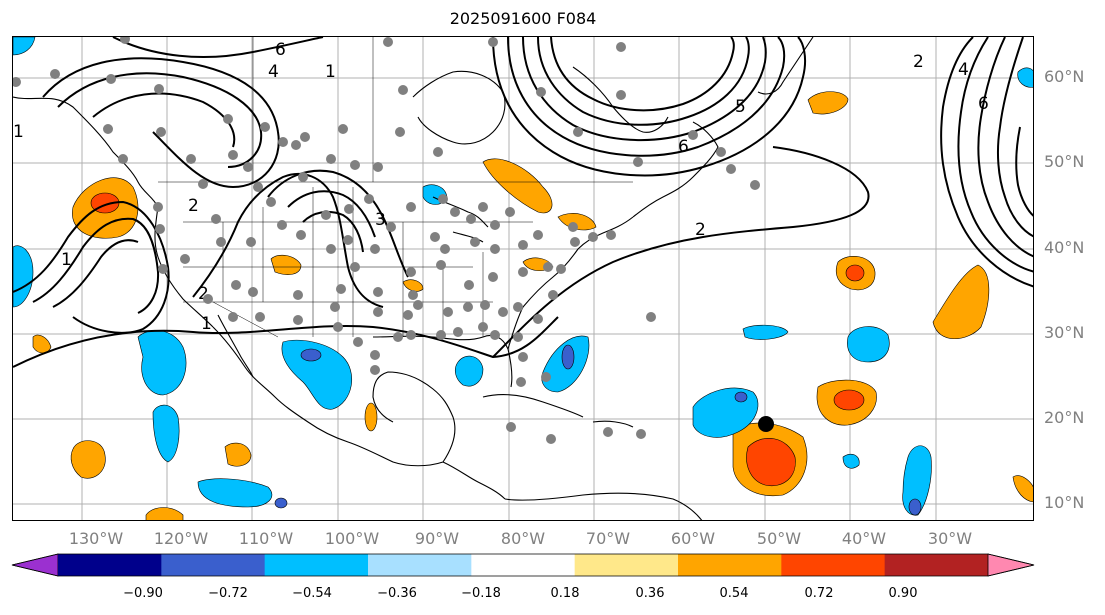 This screenshot has height=615, width=1105. I want to click on neg-blob-california, so click(162, 363).